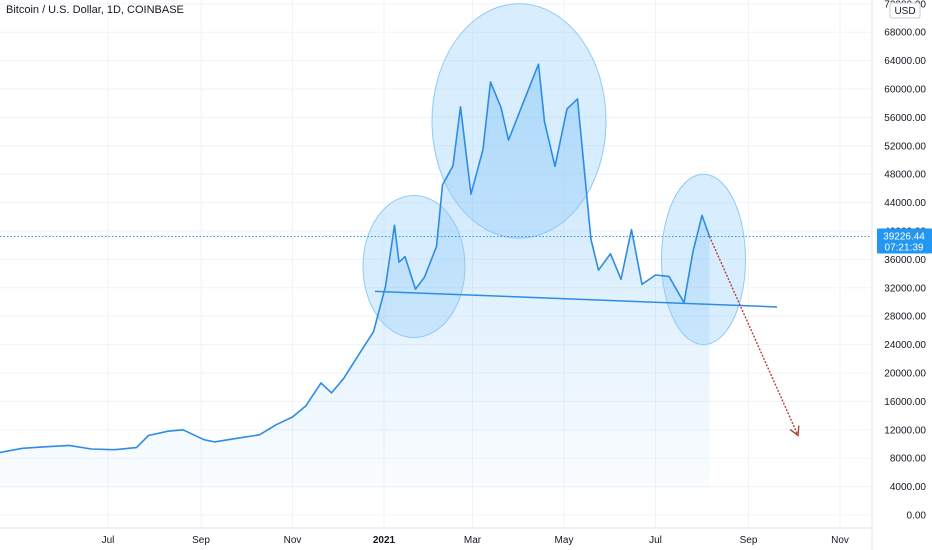 The height and width of the screenshot is (550, 932). What do you see at coordinates (95, 10) in the screenshot?
I see `symbol-title: Bitcoin / U.S. Dollar, 1D, COINBASE` at bounding box center [95, 10].